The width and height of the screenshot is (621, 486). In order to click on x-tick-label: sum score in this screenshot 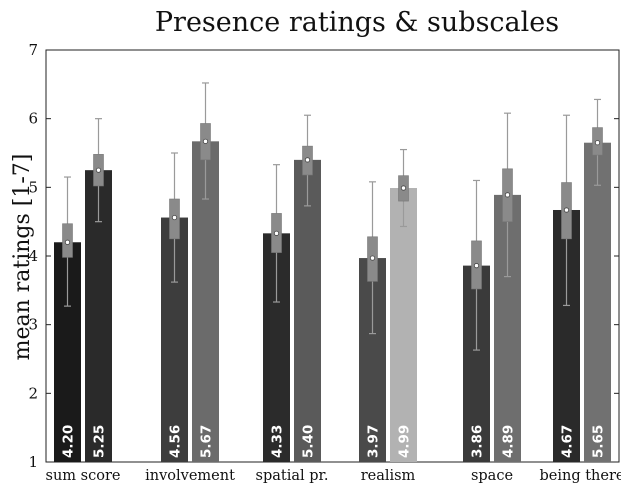, I will do `click(83, 476)`.